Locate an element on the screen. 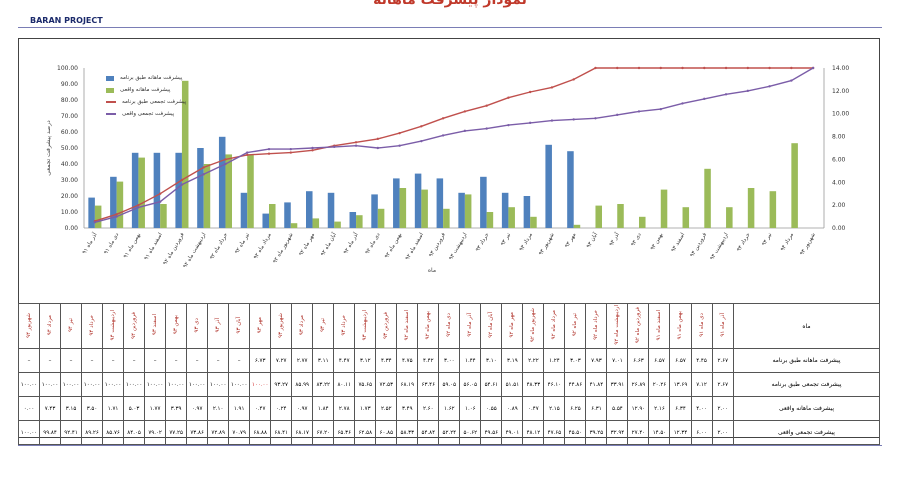  month-label: آذر ۹۳ is located at coordinates (218, 325).